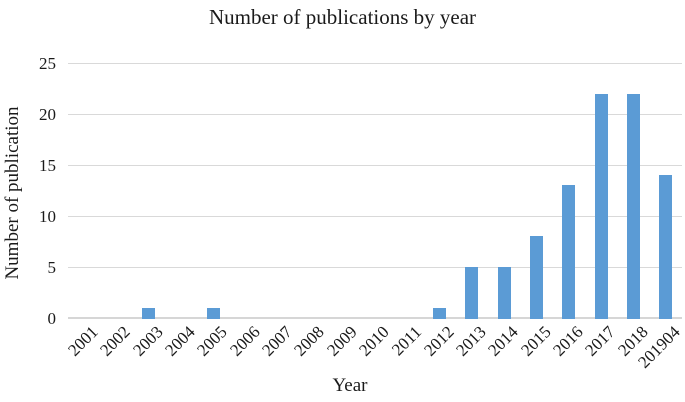 This screenshot has height=402, width=685. What do you see at coordinates (47, 165) in the screenshot?
I see `y-tick-label: 15` at bounding box center [47, 165].